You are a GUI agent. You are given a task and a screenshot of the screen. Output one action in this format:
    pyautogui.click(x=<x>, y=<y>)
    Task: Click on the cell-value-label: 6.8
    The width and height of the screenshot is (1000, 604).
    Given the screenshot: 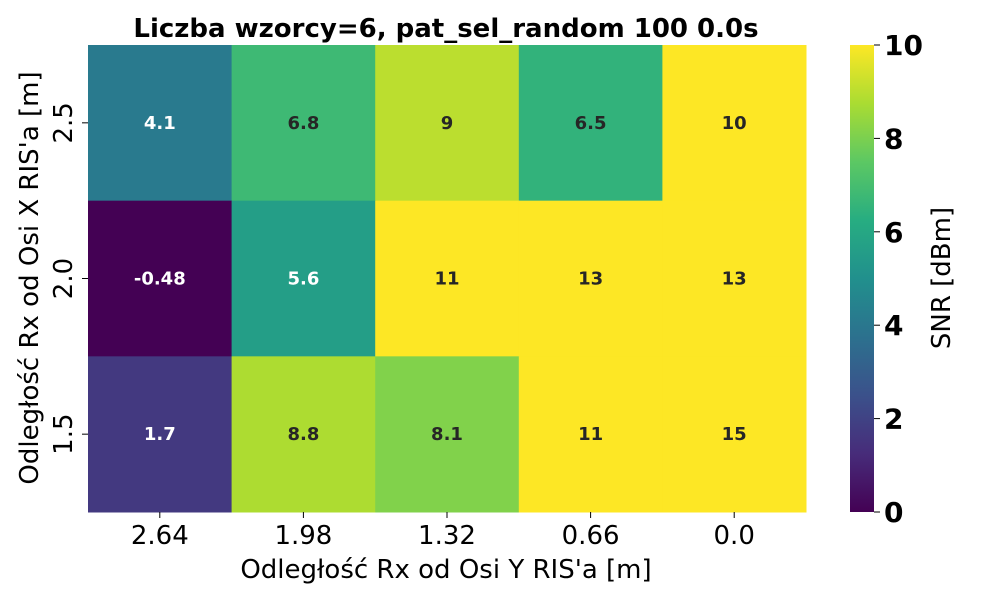 What is the action you would take?
    pyautogui.click(x=303, y=123)
    